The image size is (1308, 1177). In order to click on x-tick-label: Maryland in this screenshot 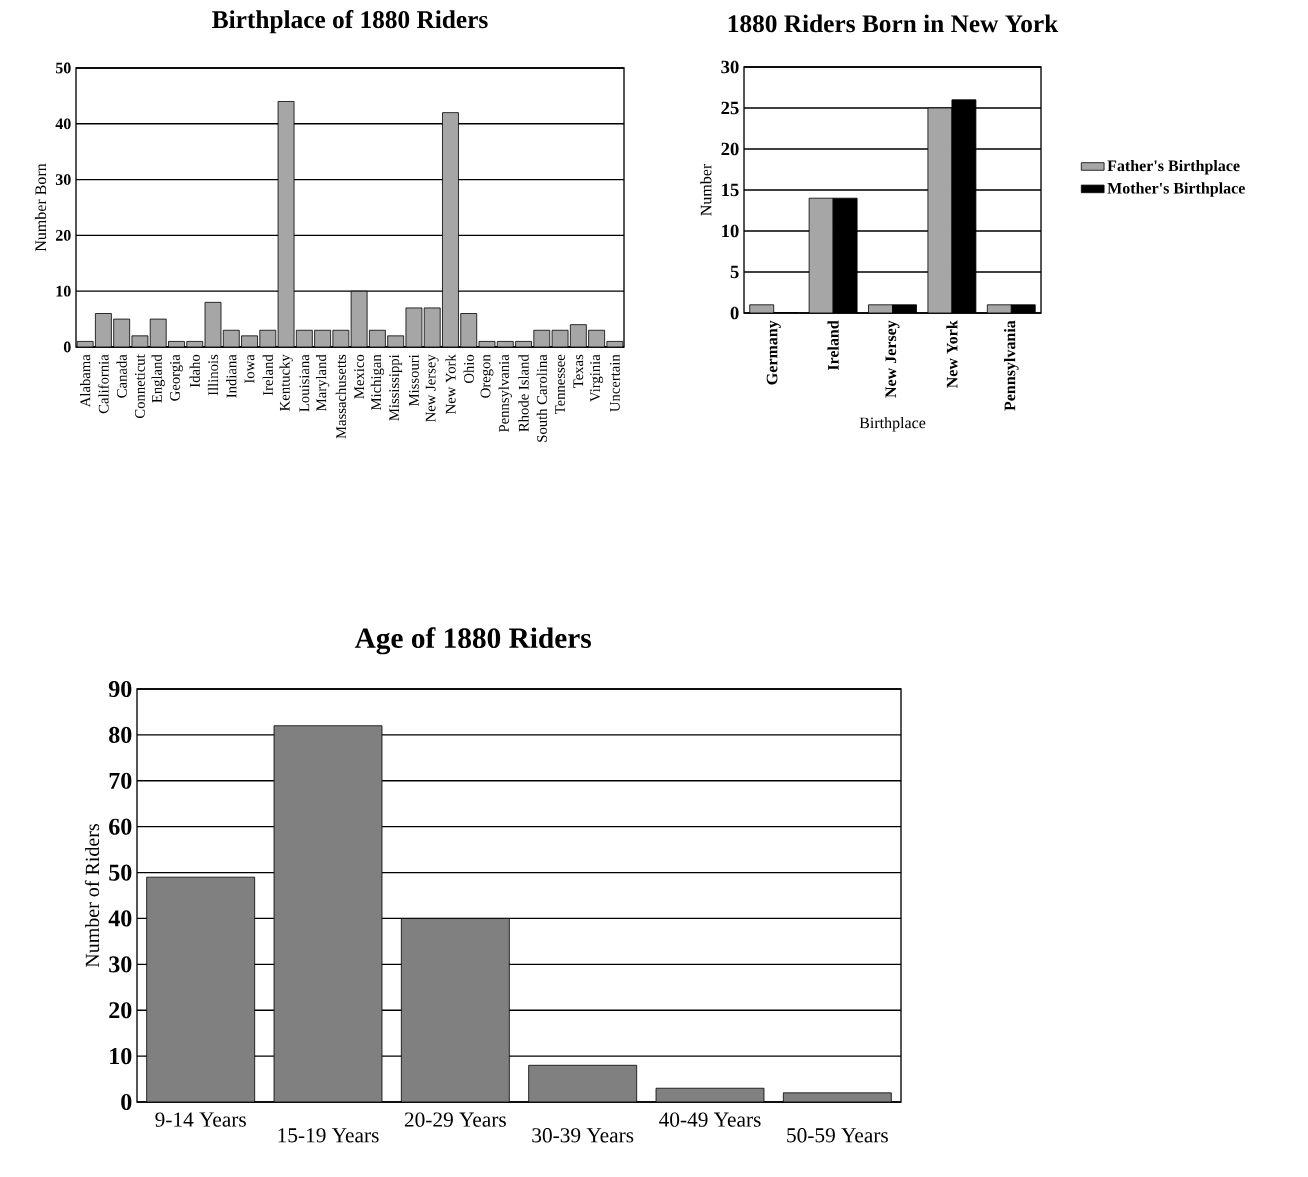, I will do `click(322, 382)`.